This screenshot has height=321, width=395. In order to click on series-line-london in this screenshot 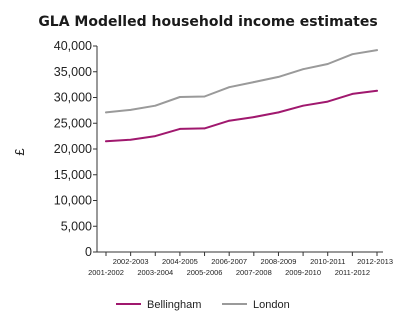, I will do `click(241, 81)`.